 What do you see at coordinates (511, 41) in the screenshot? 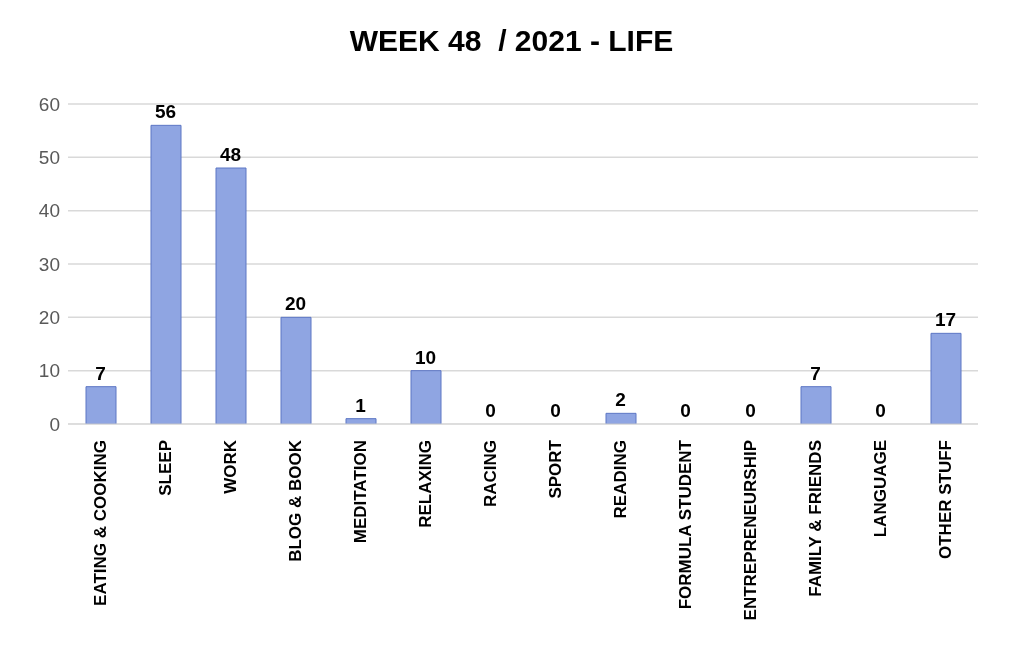
I see `chart-title: WEEK 48 / 2021 - LIFE` at bounding box center [511, 41].